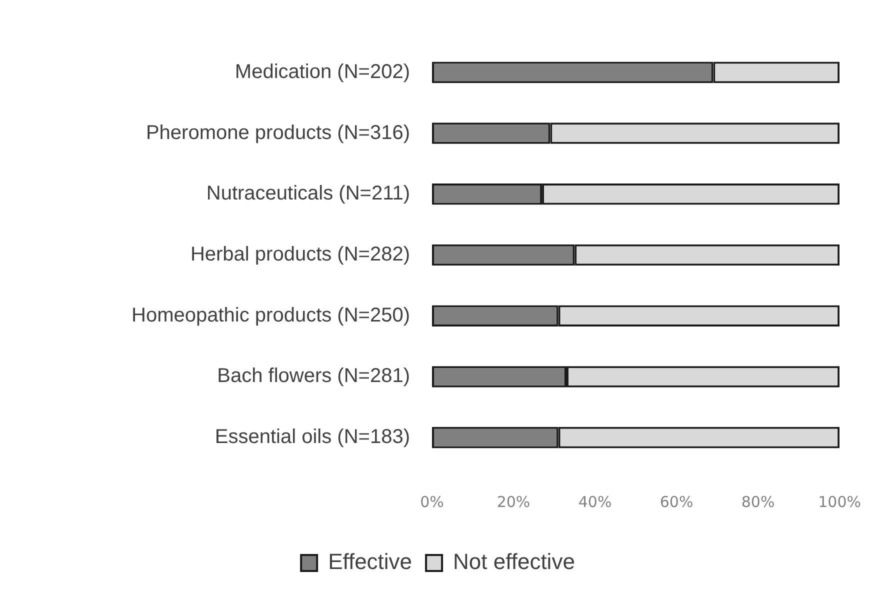  Describe the element at coordinates (514, 561) in the screenshot. I see `legend-label: Not effective` at that location.